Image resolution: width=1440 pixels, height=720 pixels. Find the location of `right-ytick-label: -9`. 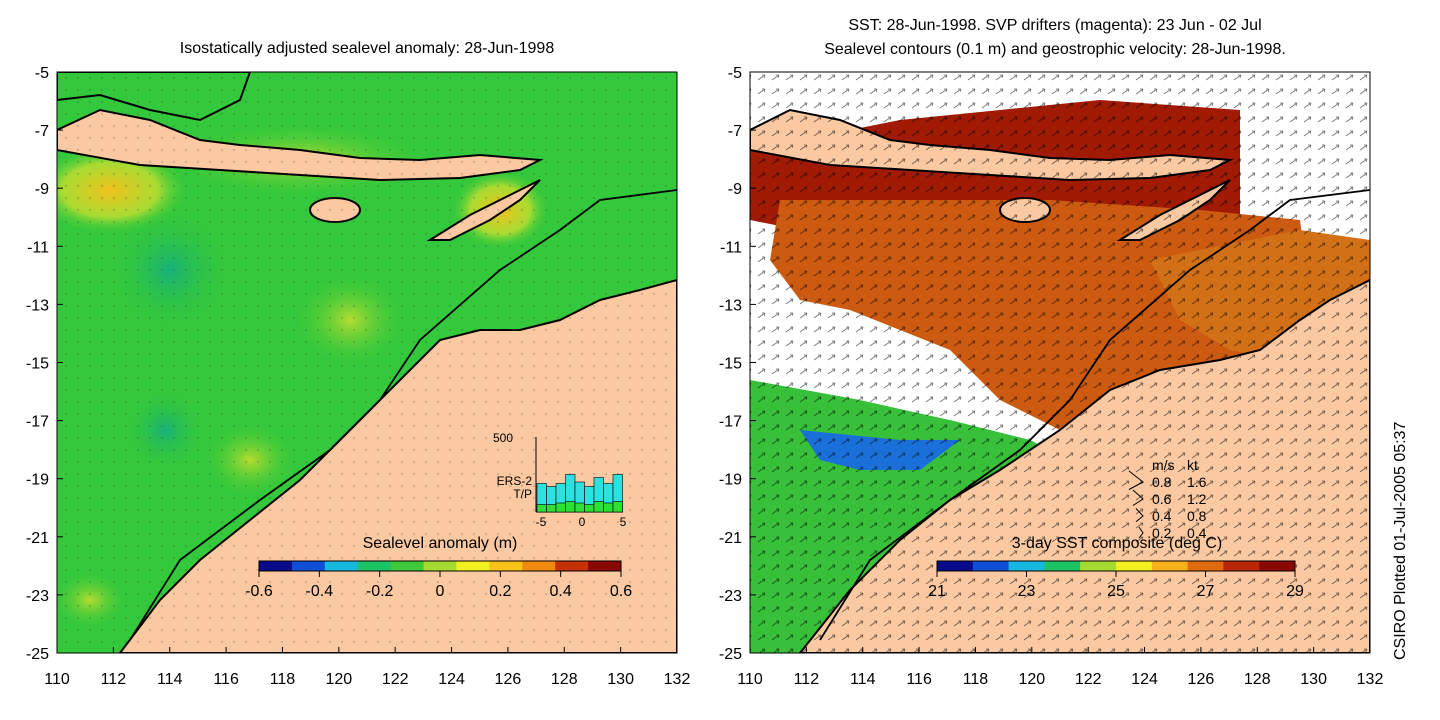

right-ytick-label: -9 is located at coordinates (735, 189).